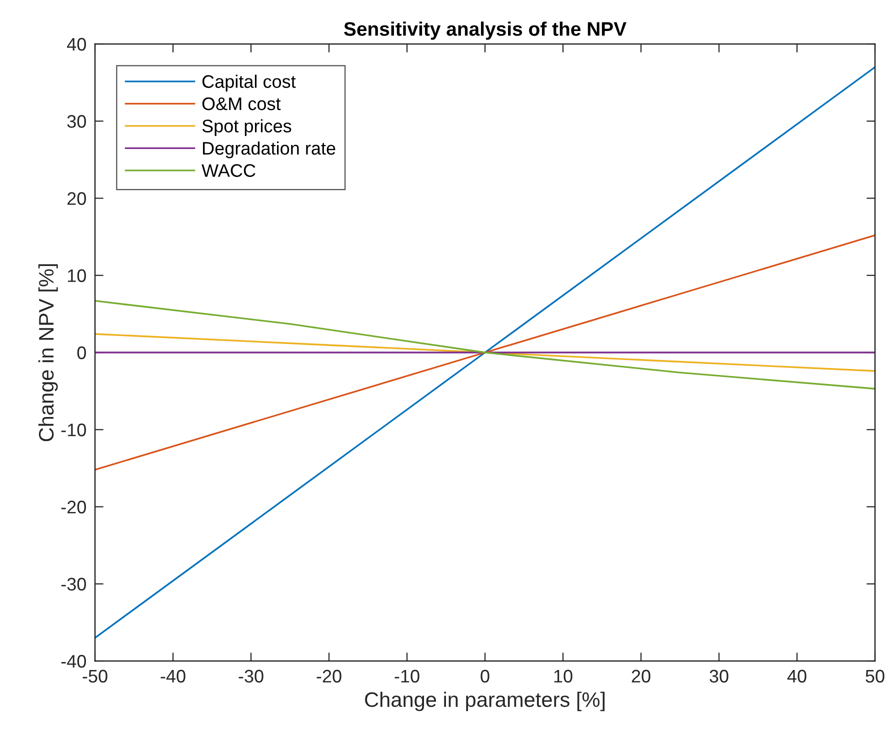 This screenshot has width=890, height=737. What do you see at coordinates (95, 676) in the screenshot?
I see `x-tick-label: -50` at bounding box center [95, 676].